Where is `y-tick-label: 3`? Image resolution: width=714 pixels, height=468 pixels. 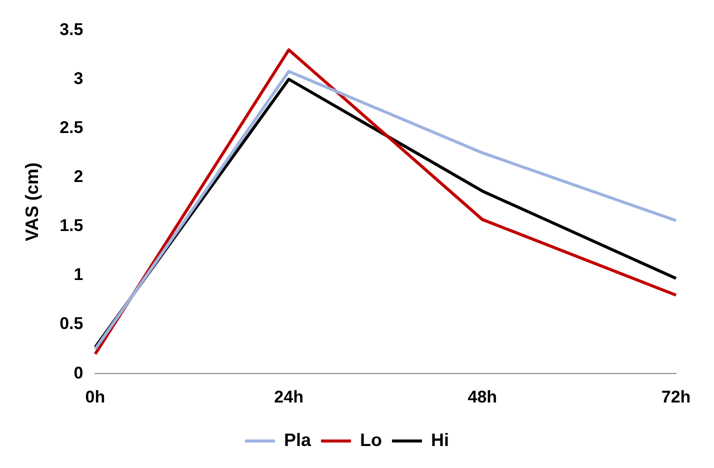
y-tick-label: 3 is located at coordinates (79, 78).